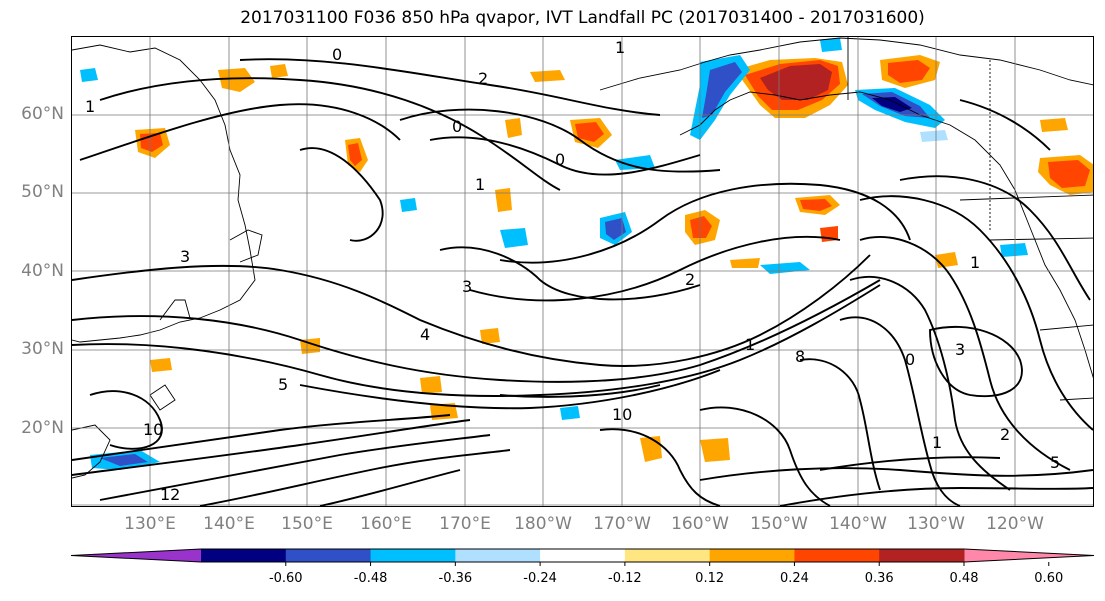 This screenshot has width=1105, height=601. I want to click on colorbar-tick-label: -0.60, so click(285, 578).